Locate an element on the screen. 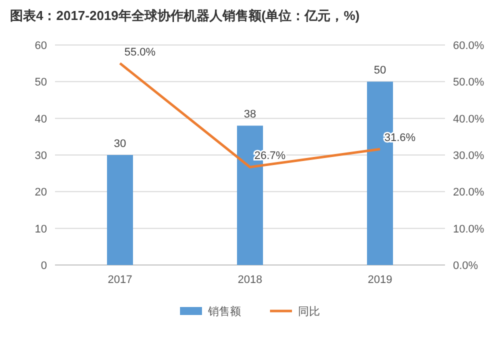 This screenshot has width=500, height=362. data-label: 30 is located at coordinates (120, 144).